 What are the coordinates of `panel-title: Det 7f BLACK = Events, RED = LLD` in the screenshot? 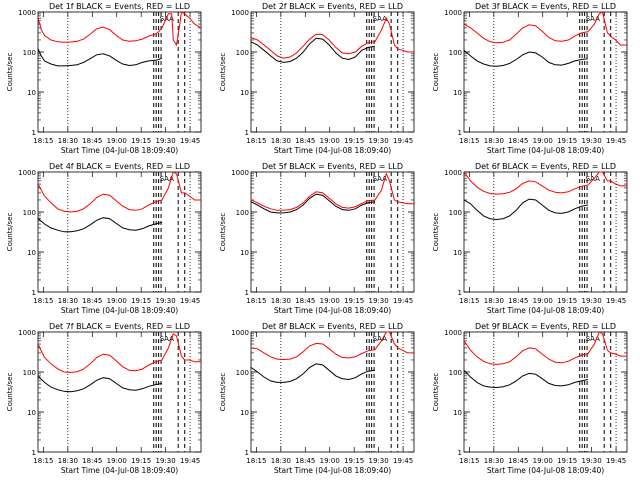 It's located at (119, 326).